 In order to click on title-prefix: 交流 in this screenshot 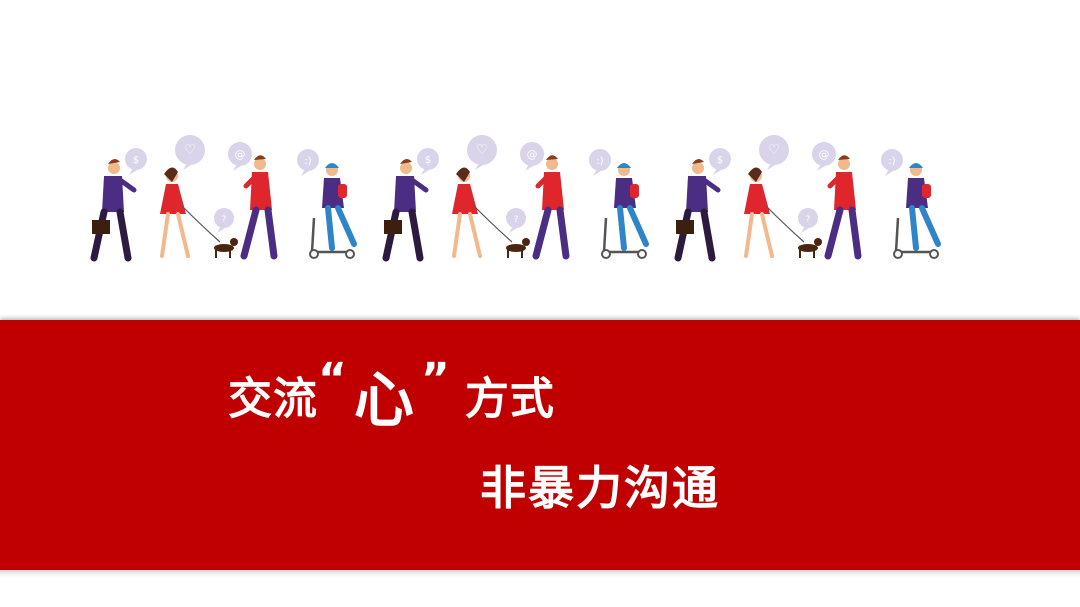, I will do `click(273, 399)`.